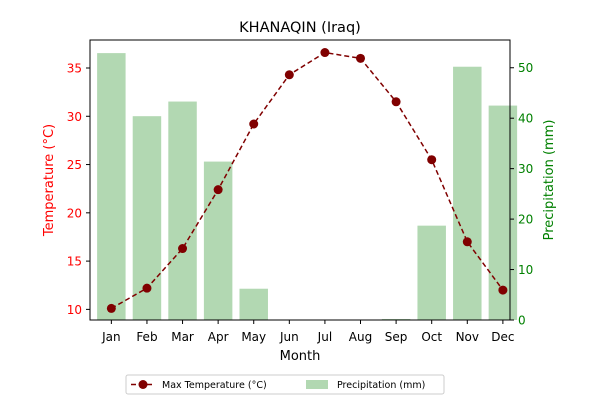  What do you see at coordinates (218, 190) in the screenshot?
I see `temp-point-apr` at bounding box center [218, 190].